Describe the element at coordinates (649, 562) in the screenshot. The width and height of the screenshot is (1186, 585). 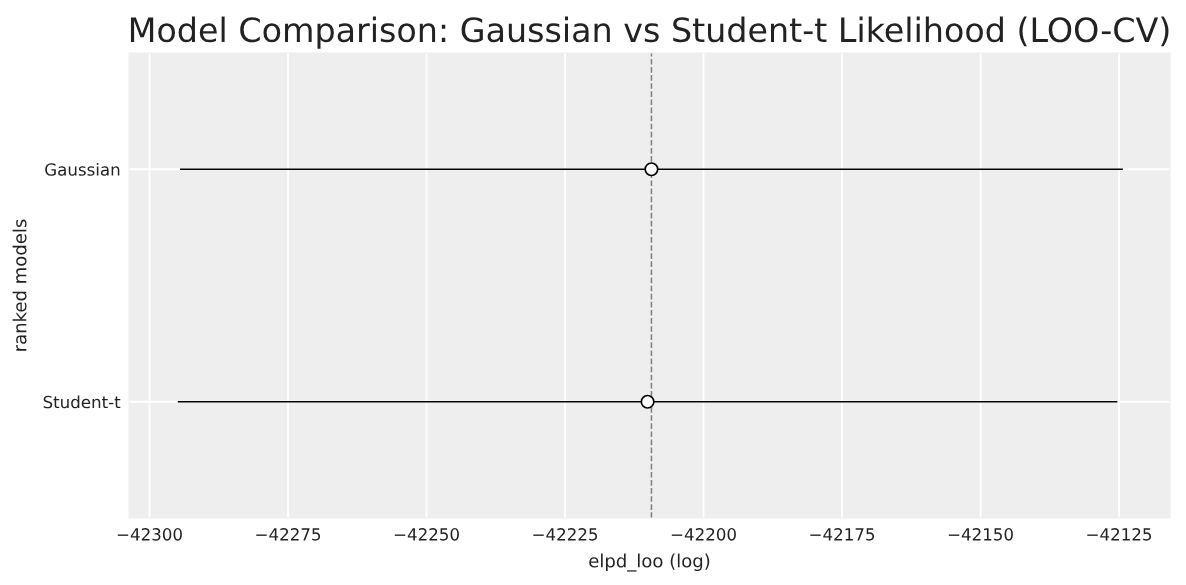
I see `x-axis-title: elpd_loo (log)` at that location.